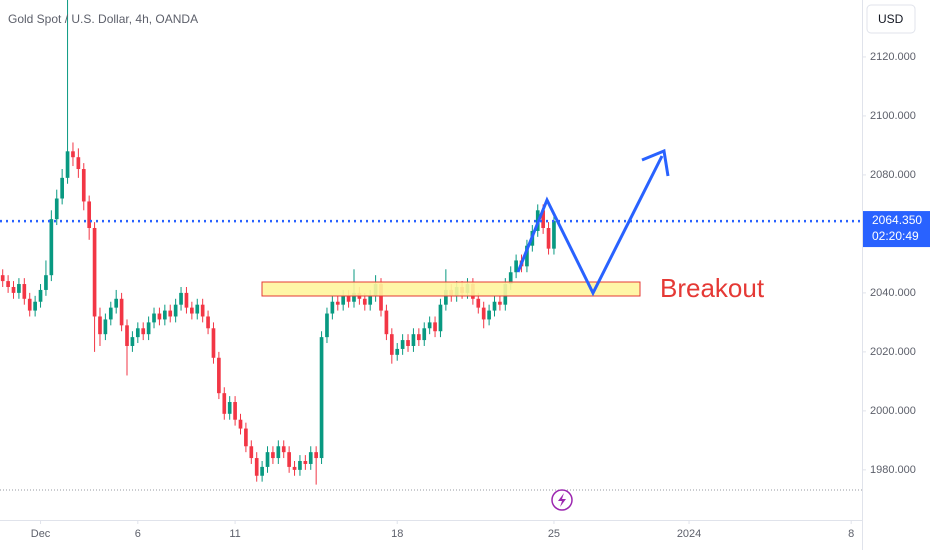  Describe the element at coordinates (893, 116) in the screenshot. I see `y-tick-label: 2100.000` at that location.